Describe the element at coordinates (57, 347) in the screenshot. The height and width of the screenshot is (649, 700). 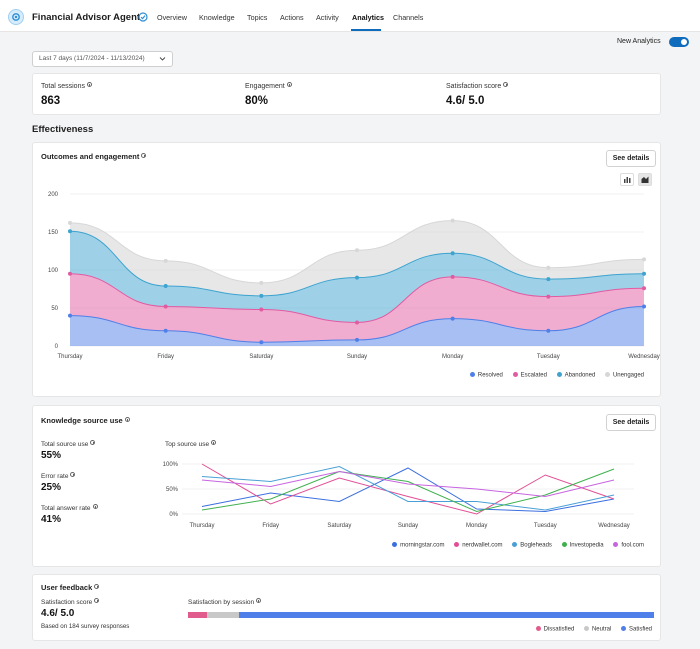
I see `y-tick-label: 0` at that location.